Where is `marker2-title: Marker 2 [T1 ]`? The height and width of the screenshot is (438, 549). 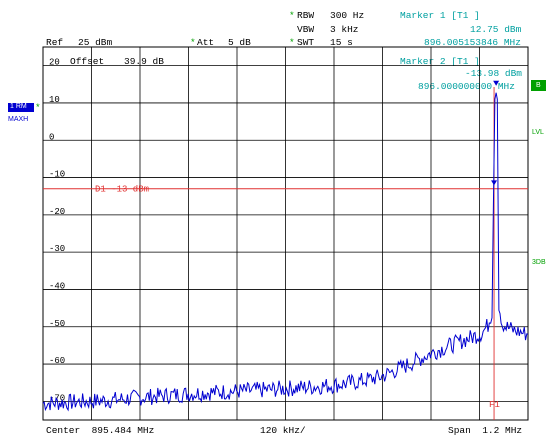
marker2-title: Marker 2 [T1 ] is located at coordinates (440, 61).